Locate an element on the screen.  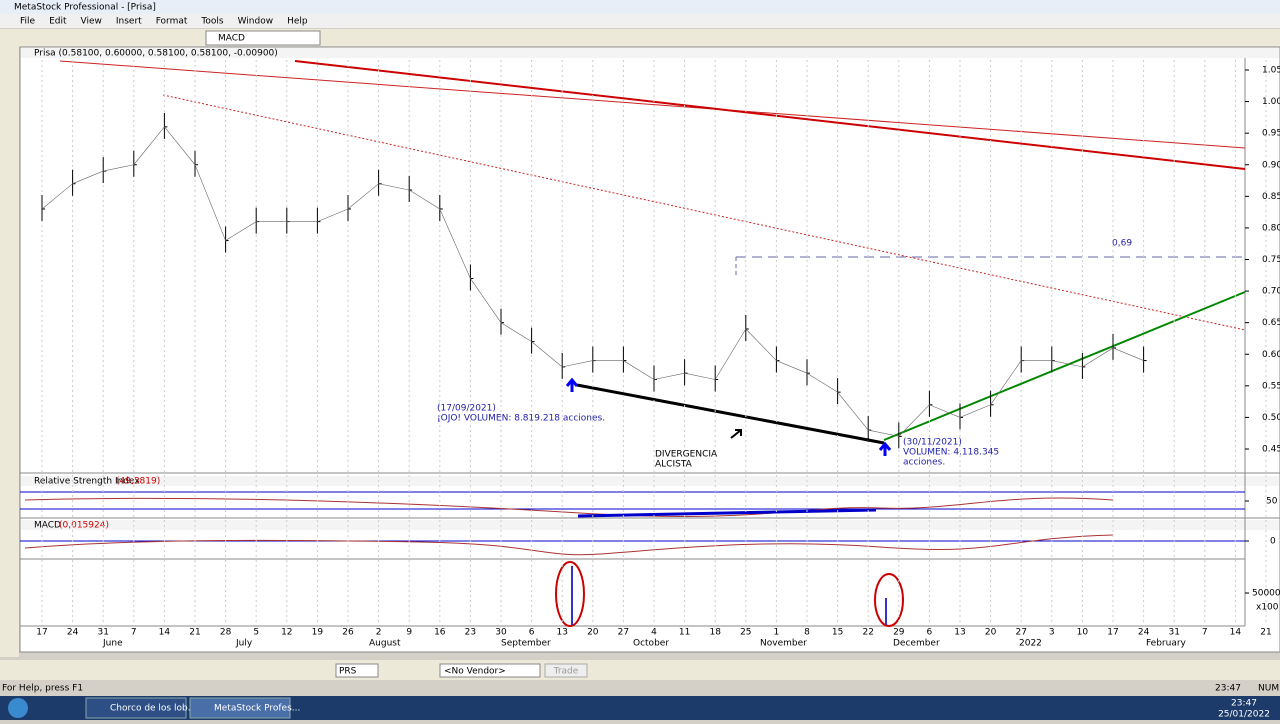
y-tick-label: 0.60 is located at coordinates (1271, 355).